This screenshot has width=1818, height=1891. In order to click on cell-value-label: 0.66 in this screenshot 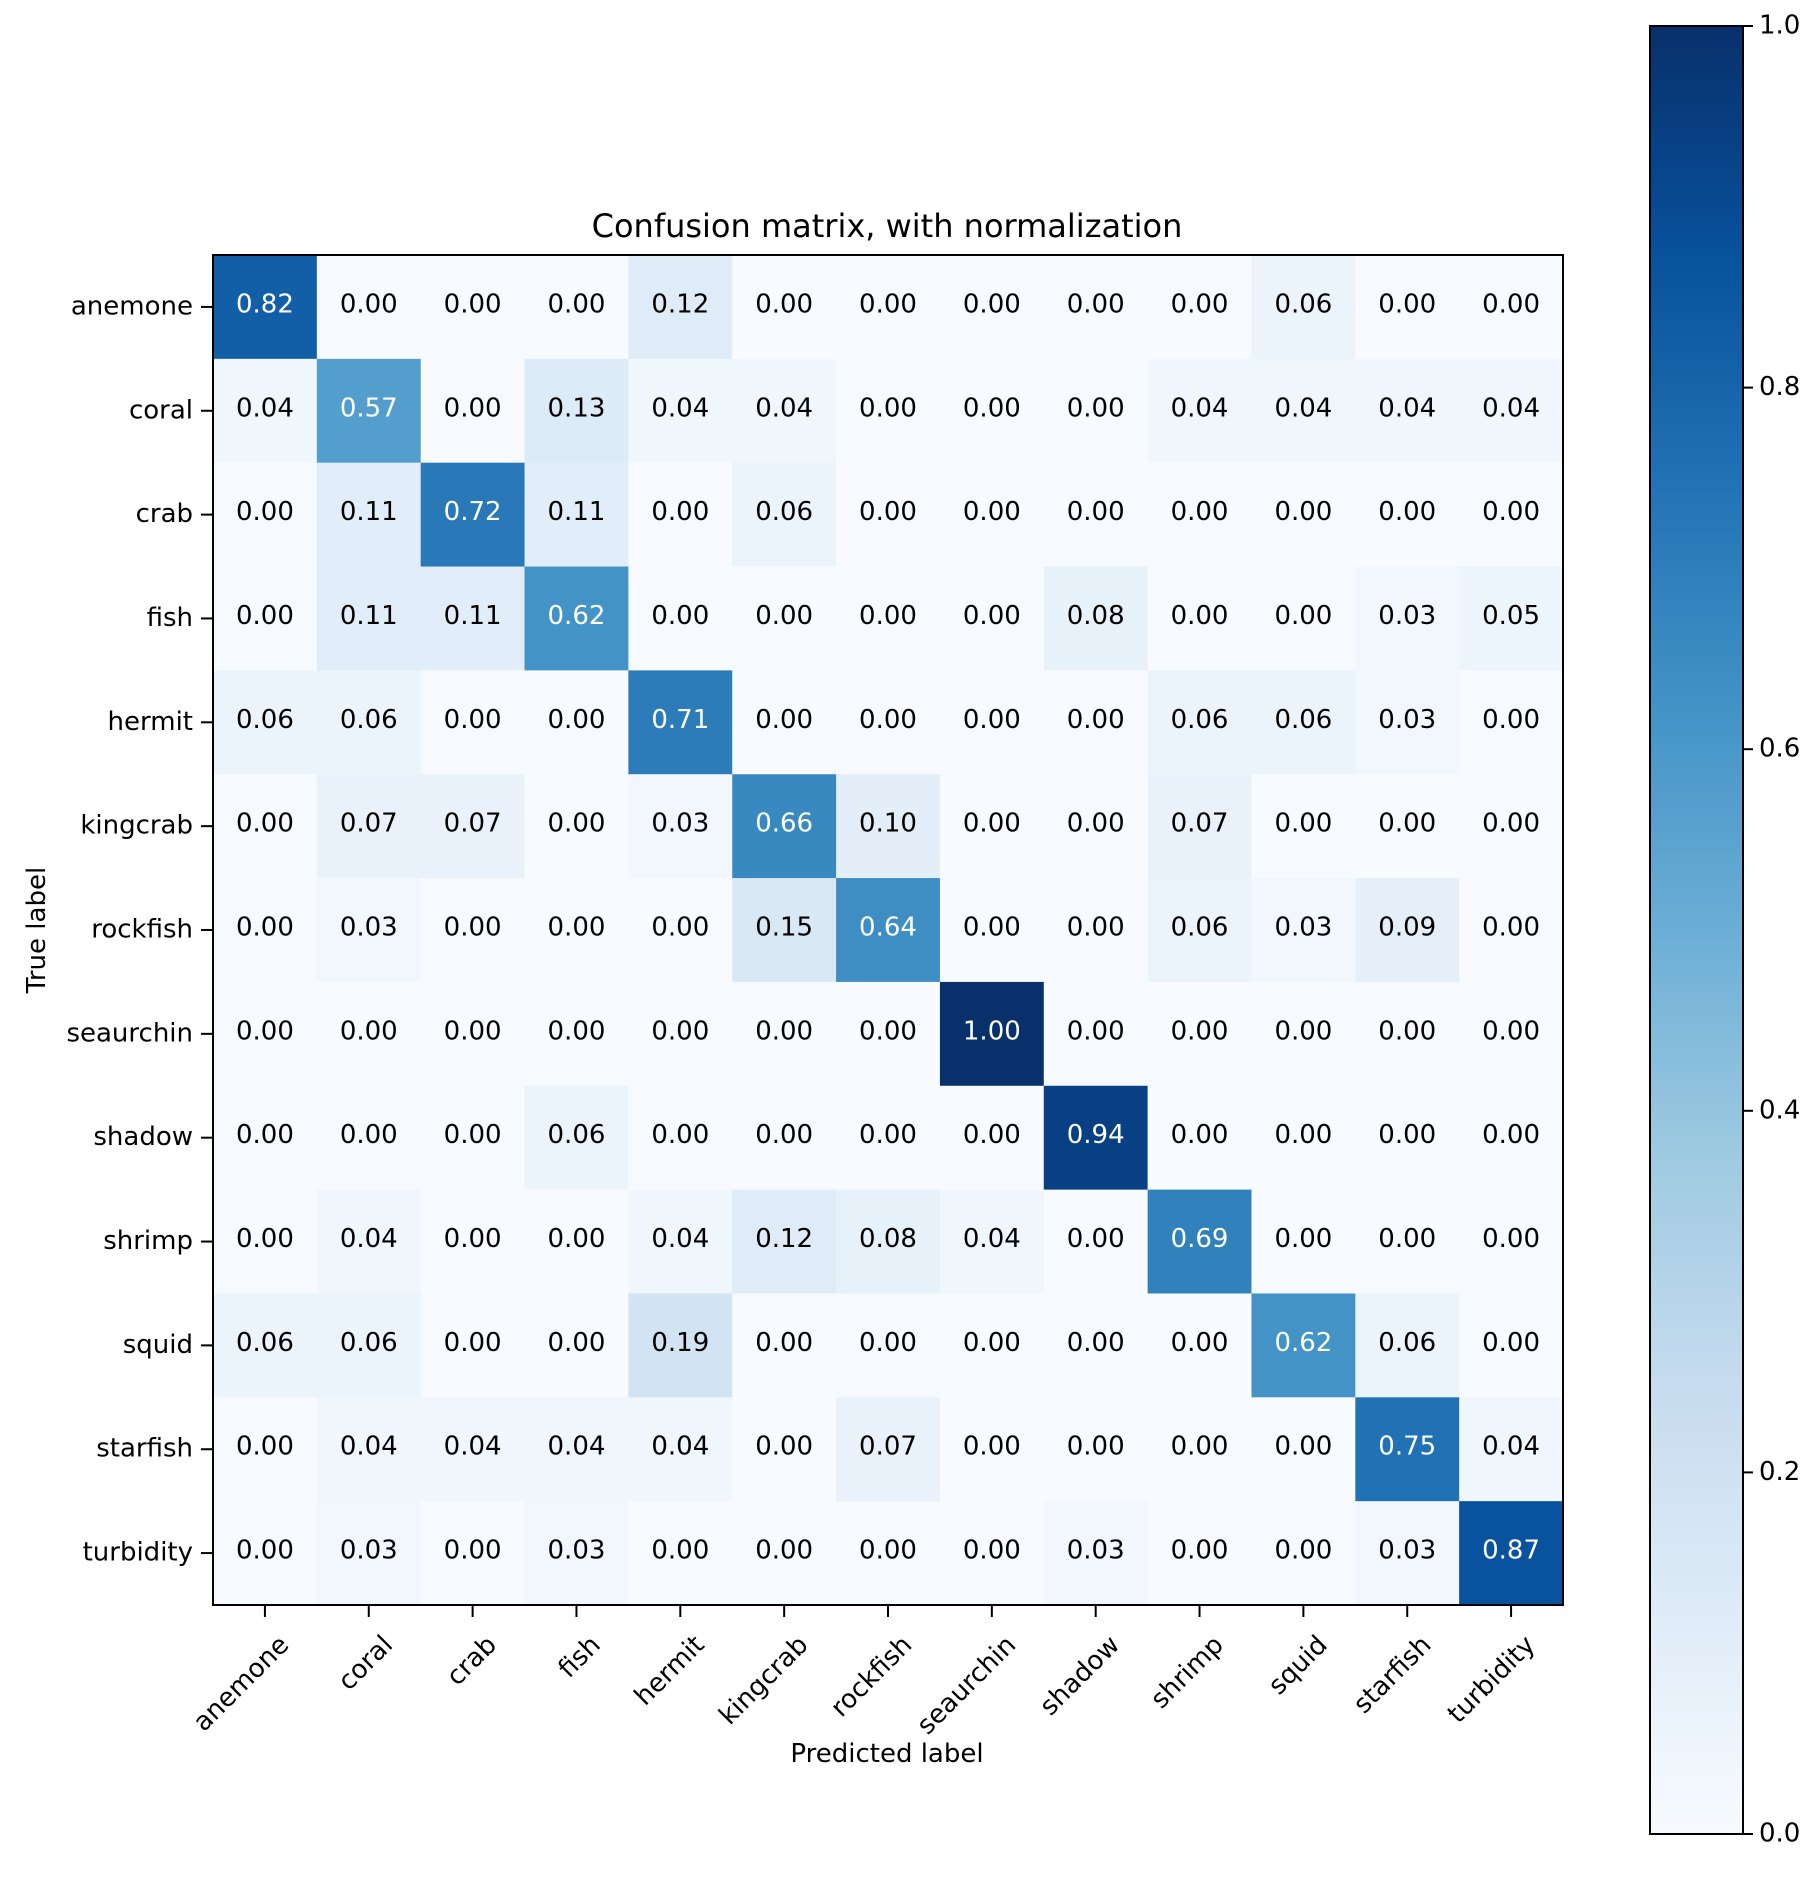, I will do `click(784, 824)`.